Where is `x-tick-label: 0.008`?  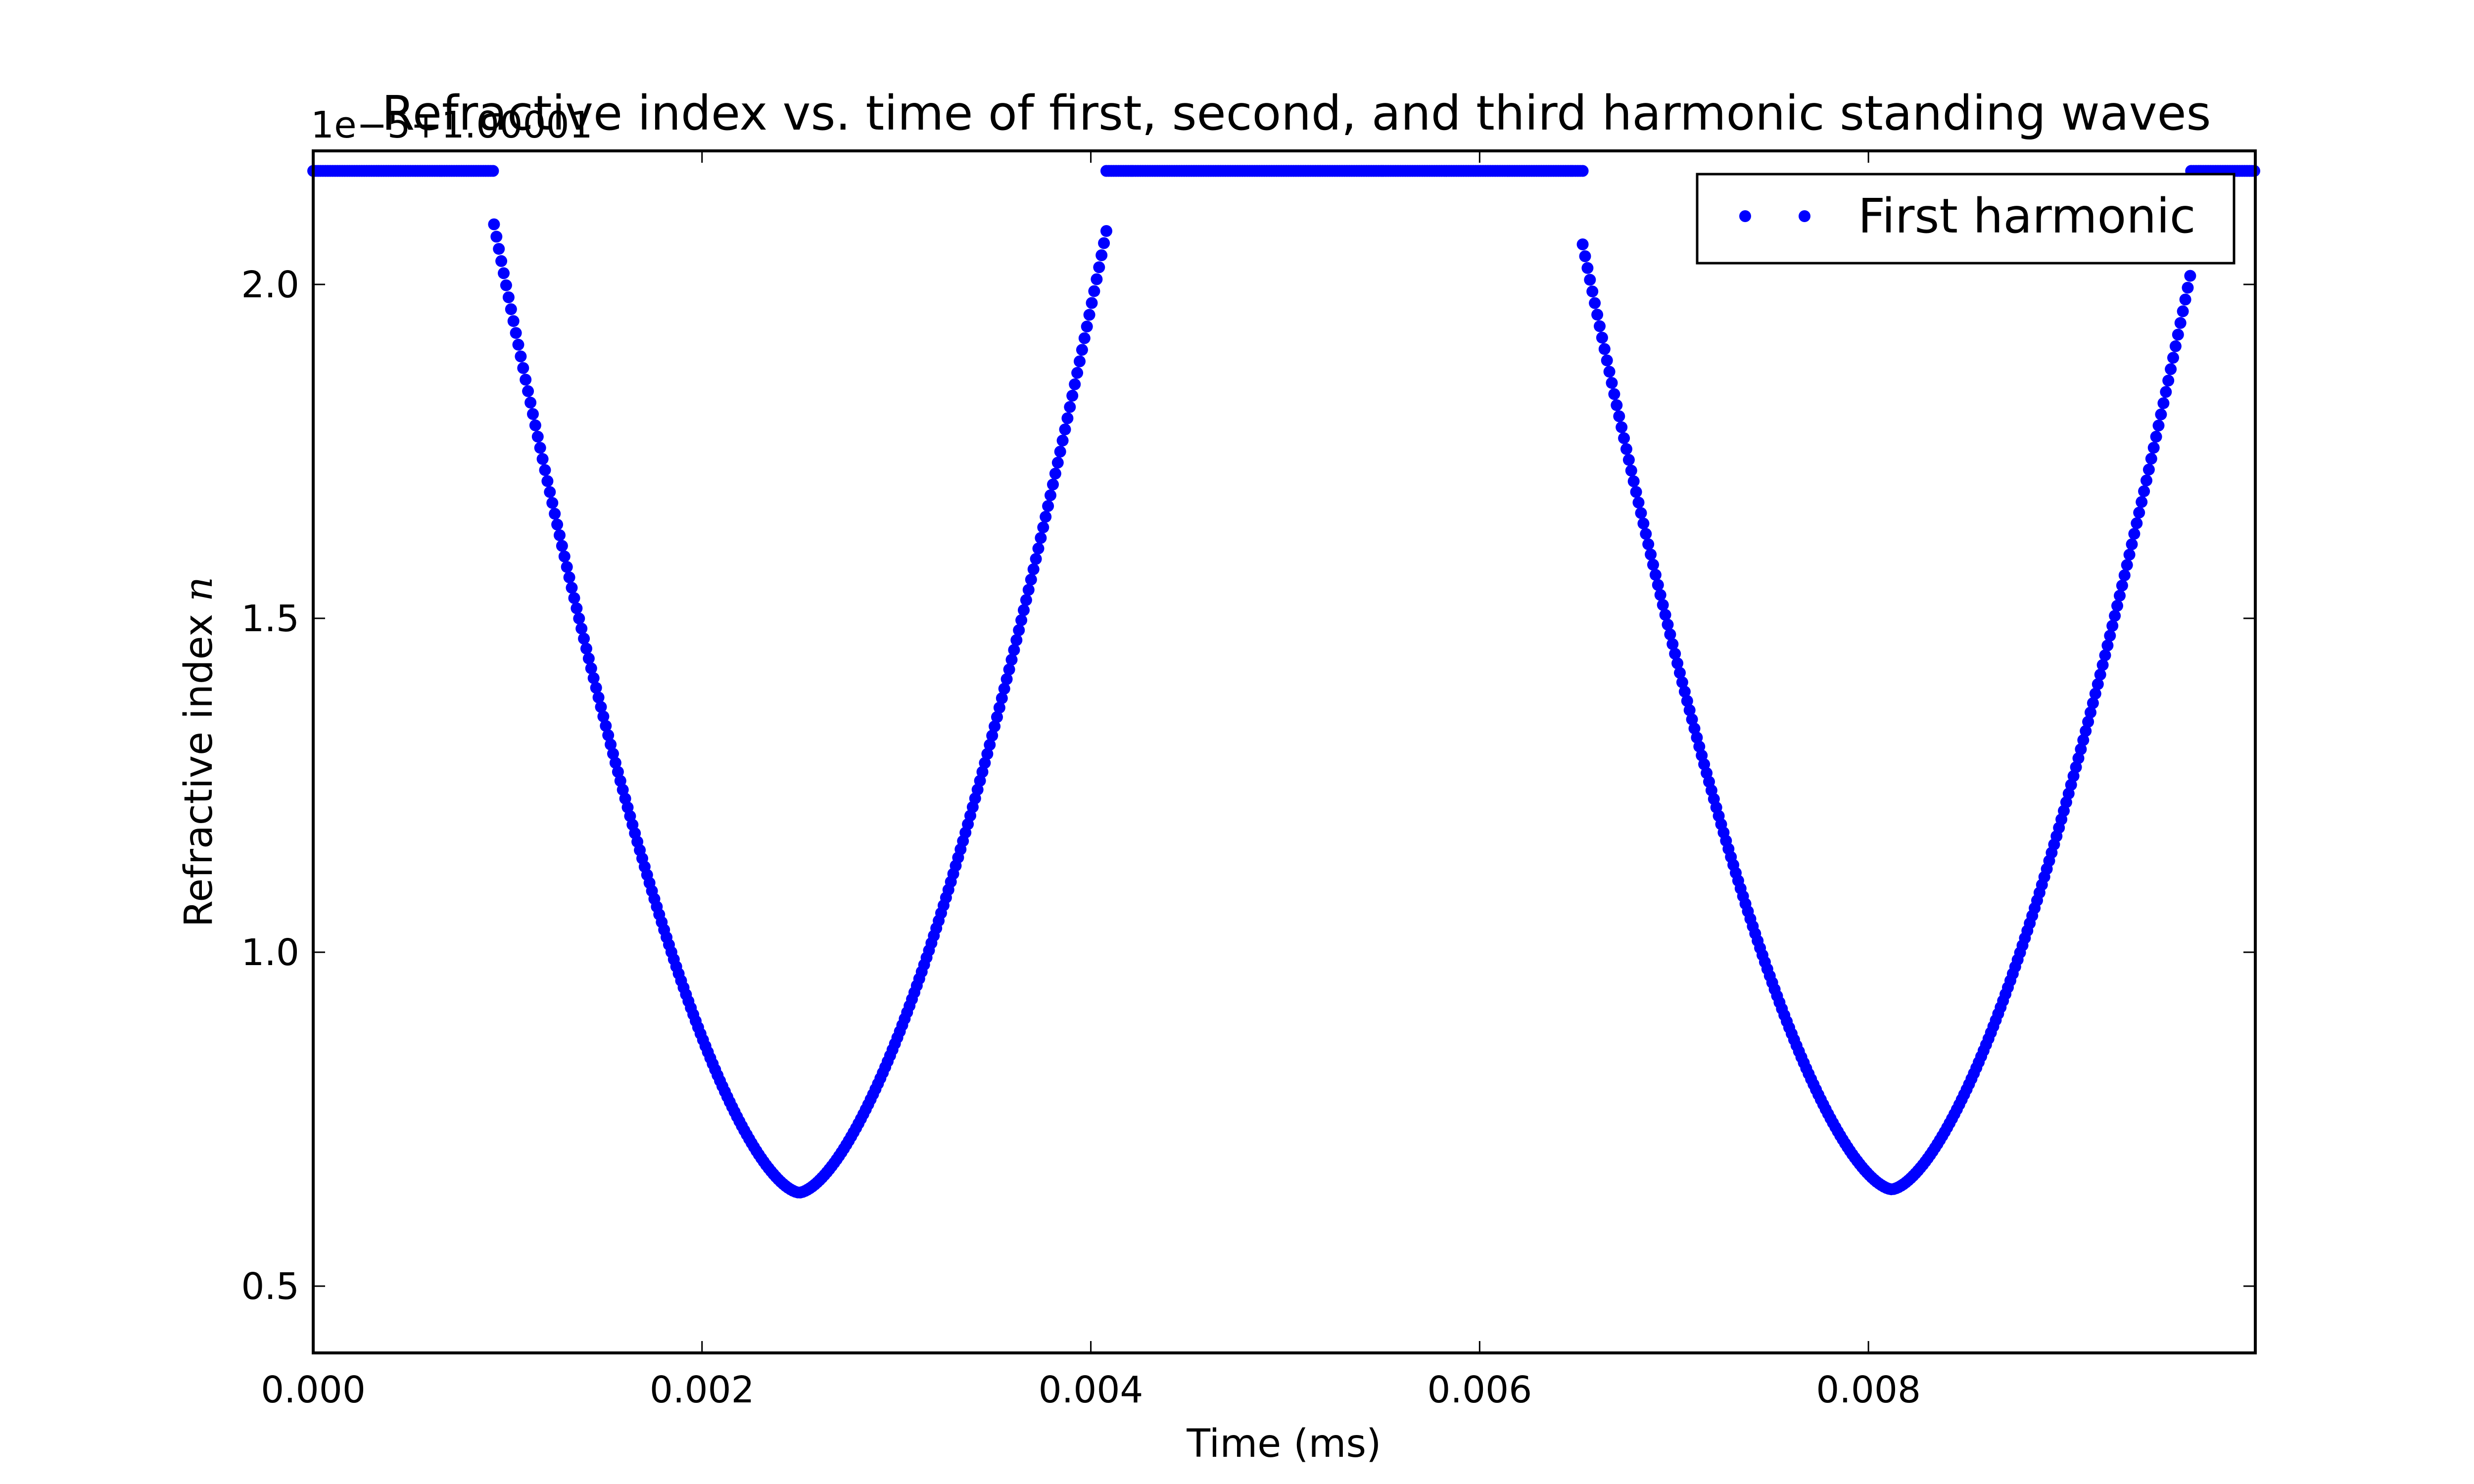 x-tick-label: 0.008 is located at coordinates (1869, 1390).